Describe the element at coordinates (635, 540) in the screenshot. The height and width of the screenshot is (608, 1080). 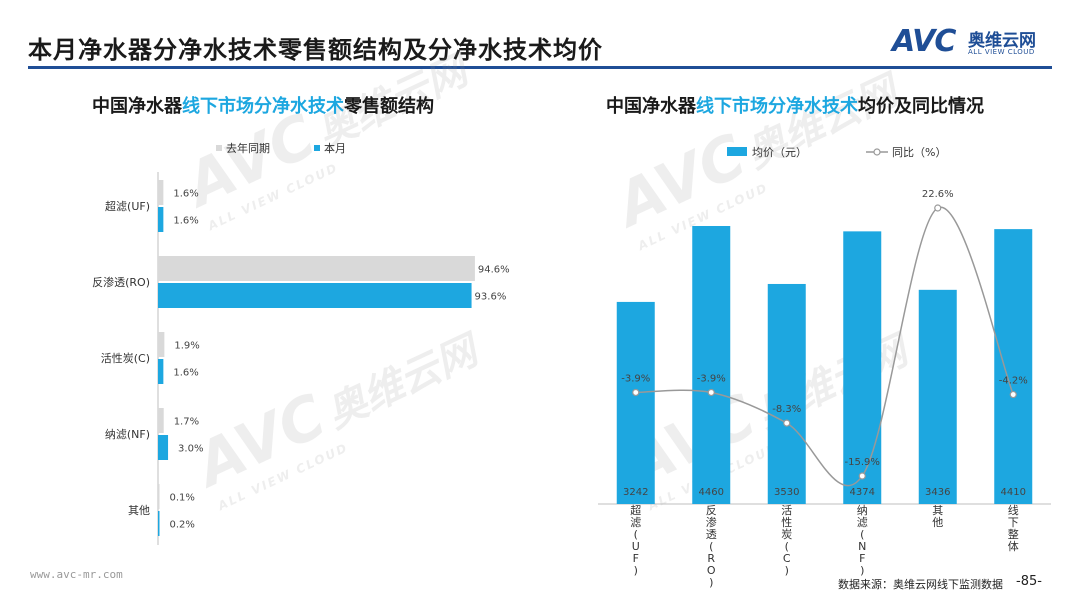
I see `x-tick-label: 超滤(U F)` at that location.